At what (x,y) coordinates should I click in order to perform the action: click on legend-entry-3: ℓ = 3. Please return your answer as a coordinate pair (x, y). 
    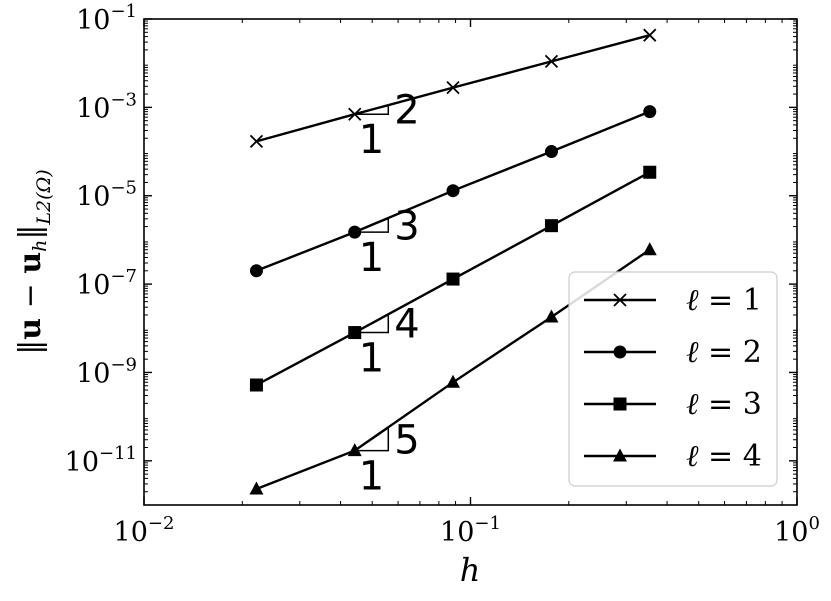
    Looking at the image, I should click on (673, 404).